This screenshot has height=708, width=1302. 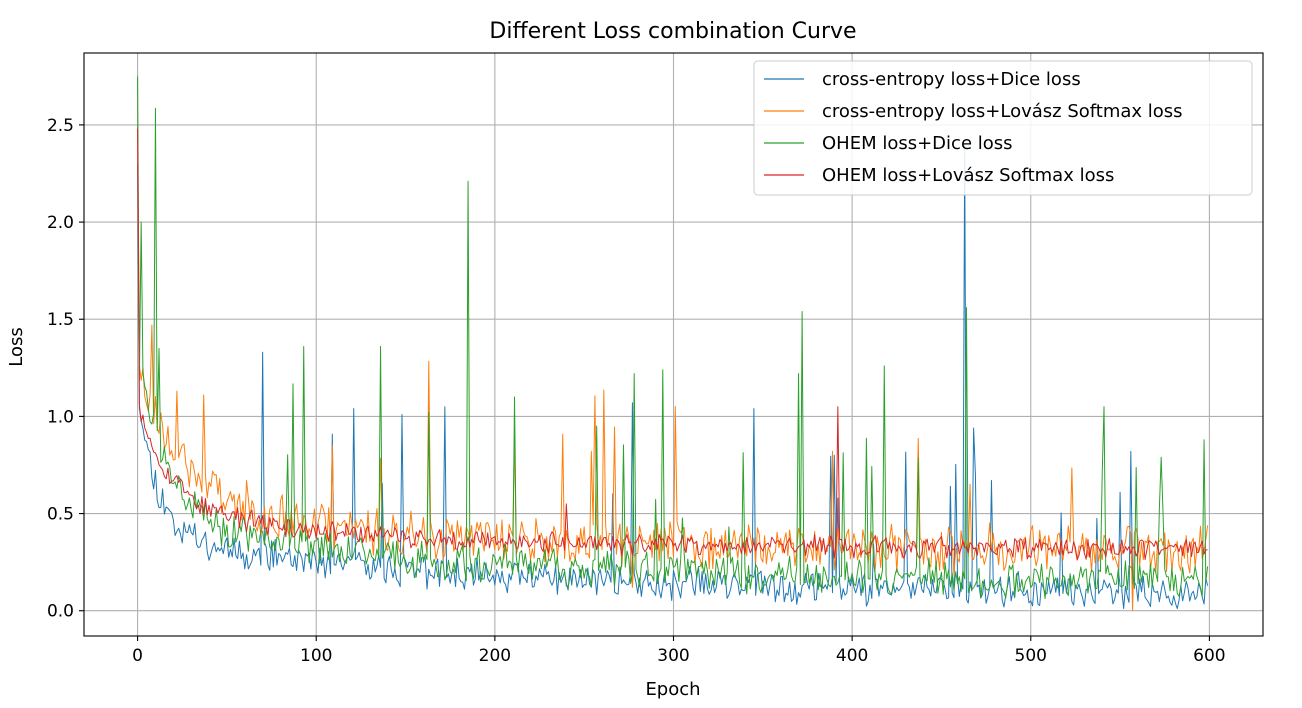 I want to click on legend-label: OHEM loss+Lovász Softmax loss, so click(x=968, y=175).